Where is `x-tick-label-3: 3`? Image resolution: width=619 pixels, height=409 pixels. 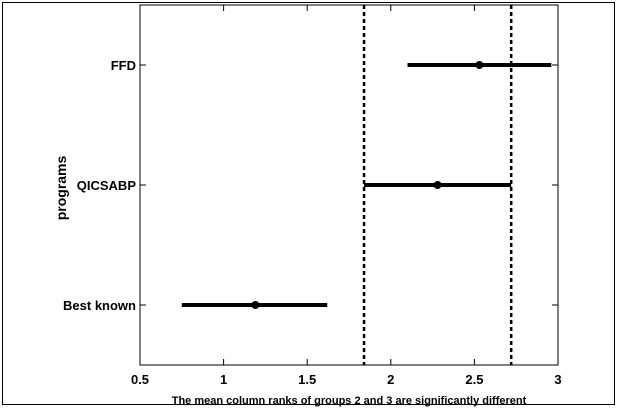
x-tick-label-3: 3 is located at coordinates (557, 379).